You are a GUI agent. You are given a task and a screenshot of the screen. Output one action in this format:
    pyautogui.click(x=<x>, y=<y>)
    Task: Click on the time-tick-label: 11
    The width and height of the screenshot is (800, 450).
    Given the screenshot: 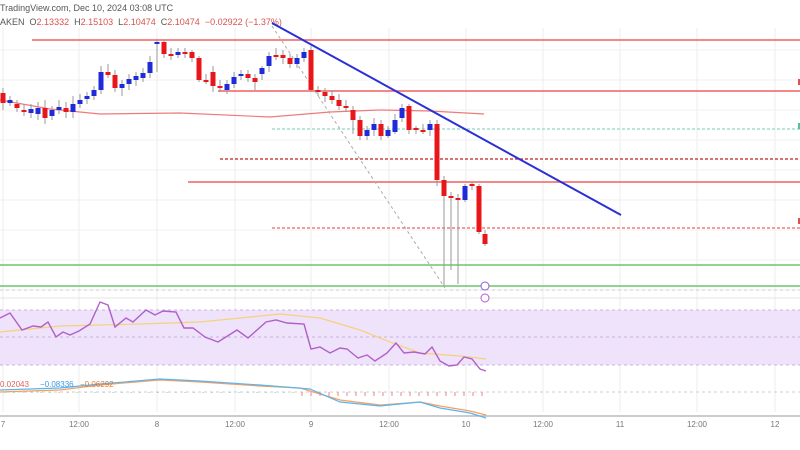 What is the action you would take?
    pyautogui.click(x=620, y=424)
    